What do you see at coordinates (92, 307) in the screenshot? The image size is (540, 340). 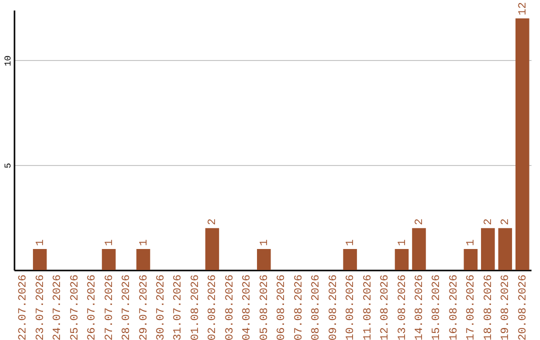 I see `x-tick-label: 26.07.2026` at bounding box center [92, 307].